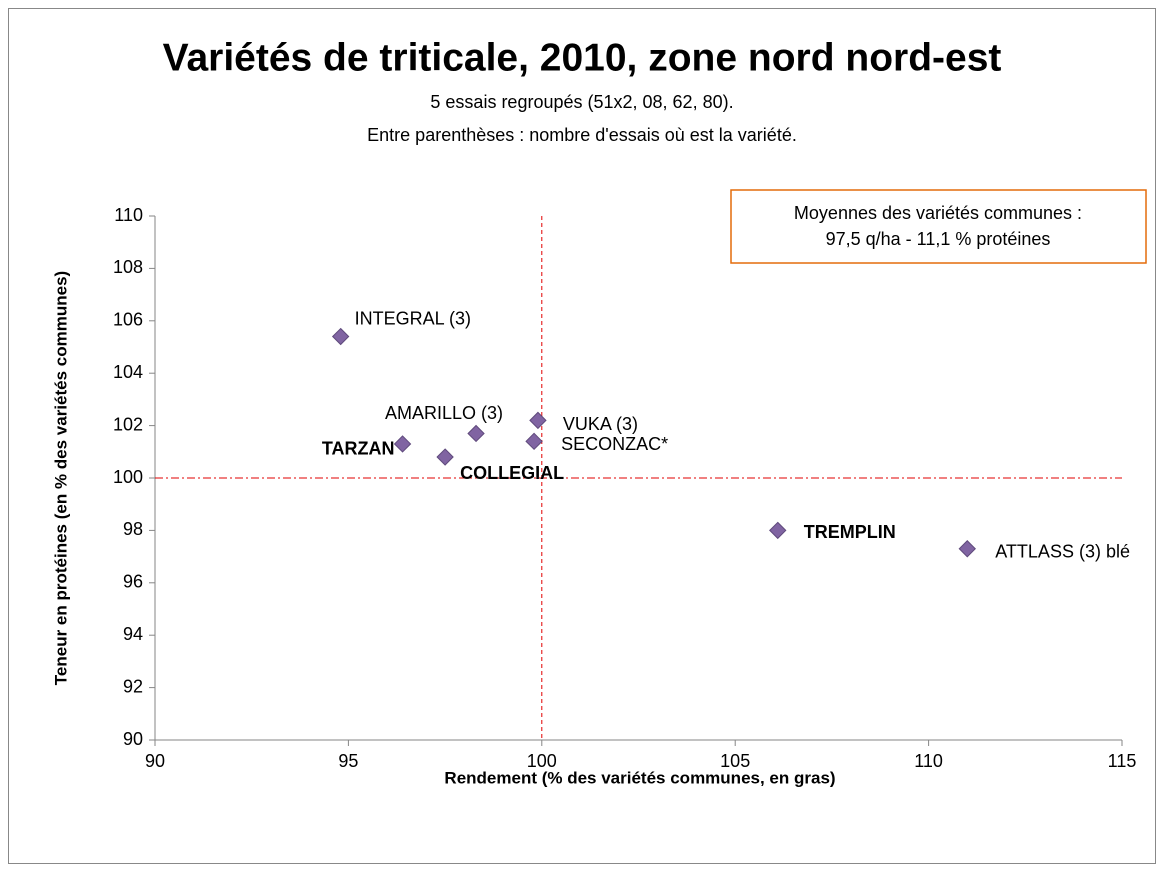 Image resolution: width=1164 pixels, height=872 pixels. I want to click on y-tick-label: 106, so click(128, 320).